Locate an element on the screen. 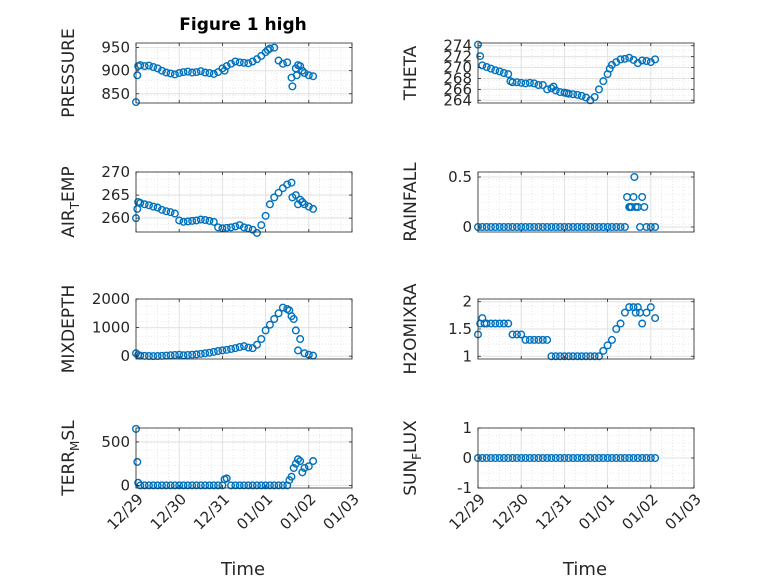  y-axis-label: H2OMIXRA is located at coordinates (411, 328).